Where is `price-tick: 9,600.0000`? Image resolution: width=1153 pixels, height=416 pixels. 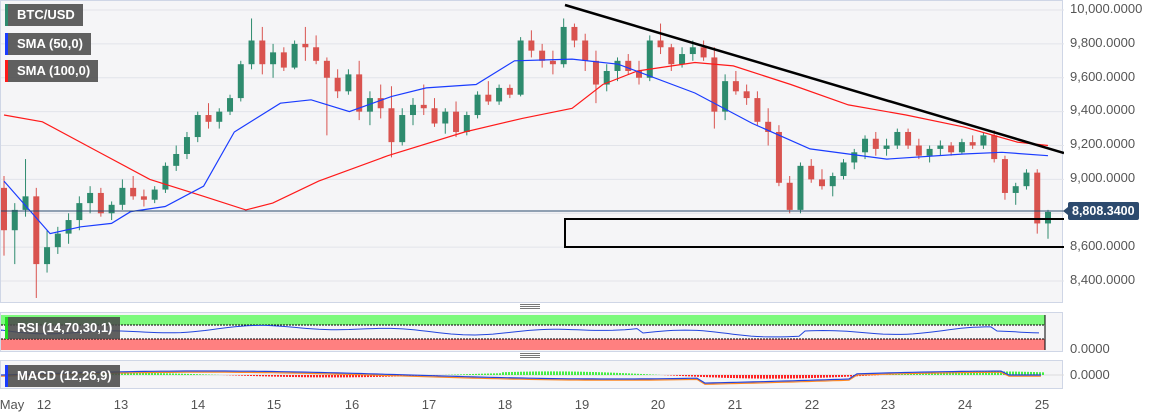
price-tick: 9,600.0000 is located at coordinates (1103, 76).